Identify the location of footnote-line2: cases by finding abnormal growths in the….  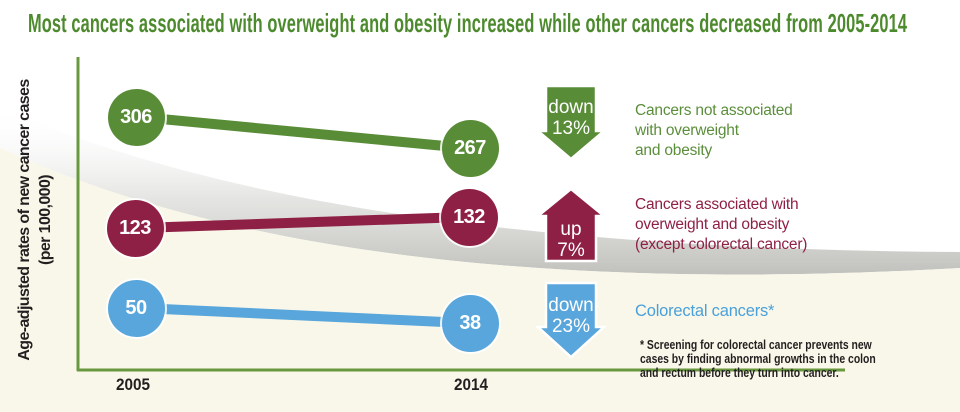
(758, 358).